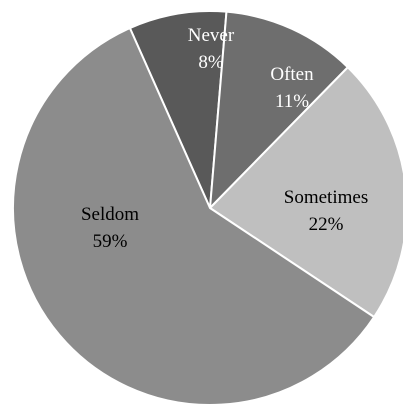 This screenshot has height=407, width=403. Describe the element at coordinates (211, 35) in the screenshot. I see `slice-label-never: Never` at that location.